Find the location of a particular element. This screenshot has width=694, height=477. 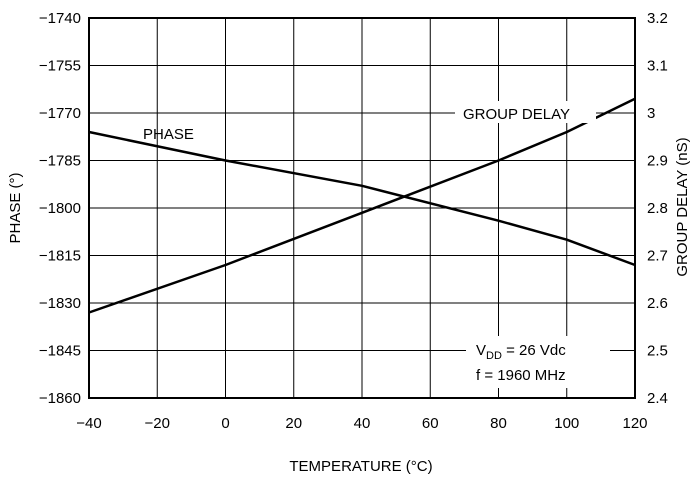

vdd-annotation: VDD = 26 Vdc is located at coordinates (521, 352).